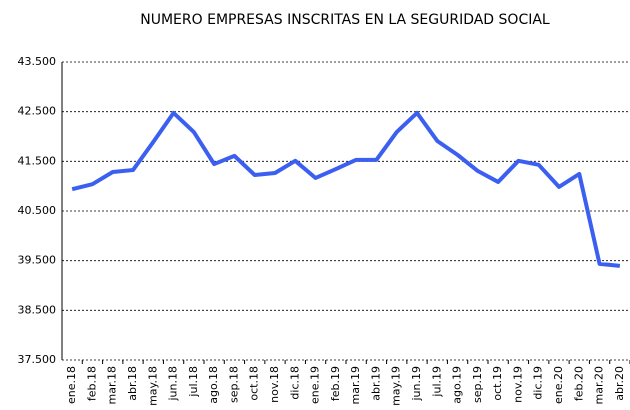  Describe the element at coordinates (233, 384) in the screenshot. I see `x-tick-label: sep.18` at that location.